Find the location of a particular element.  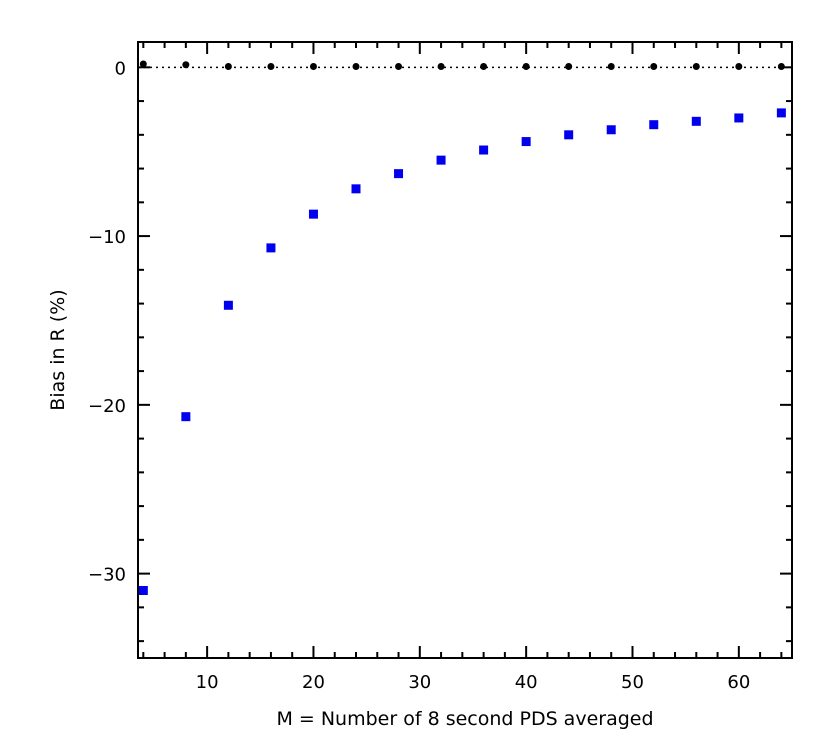

x-axis-label: M = Number of 8 second PDS averaged is located at coordinates (464, 719).